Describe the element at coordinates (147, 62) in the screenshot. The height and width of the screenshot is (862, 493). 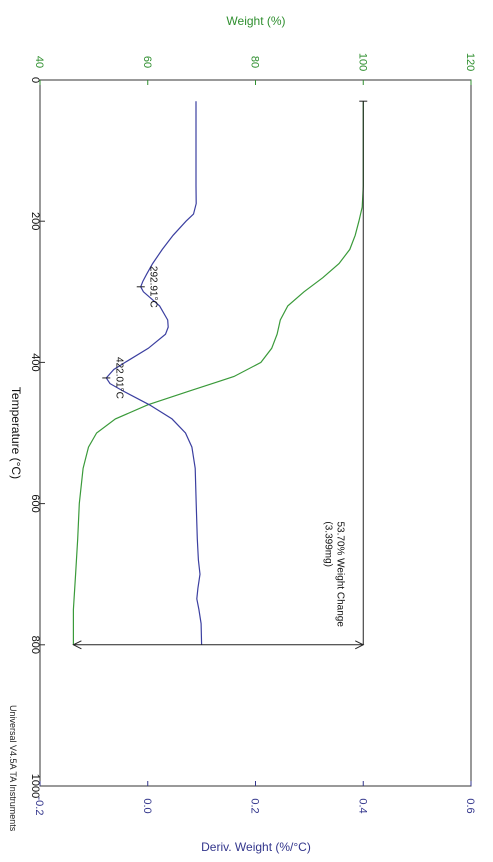
I see `weight-tick-label: 60` at that location.